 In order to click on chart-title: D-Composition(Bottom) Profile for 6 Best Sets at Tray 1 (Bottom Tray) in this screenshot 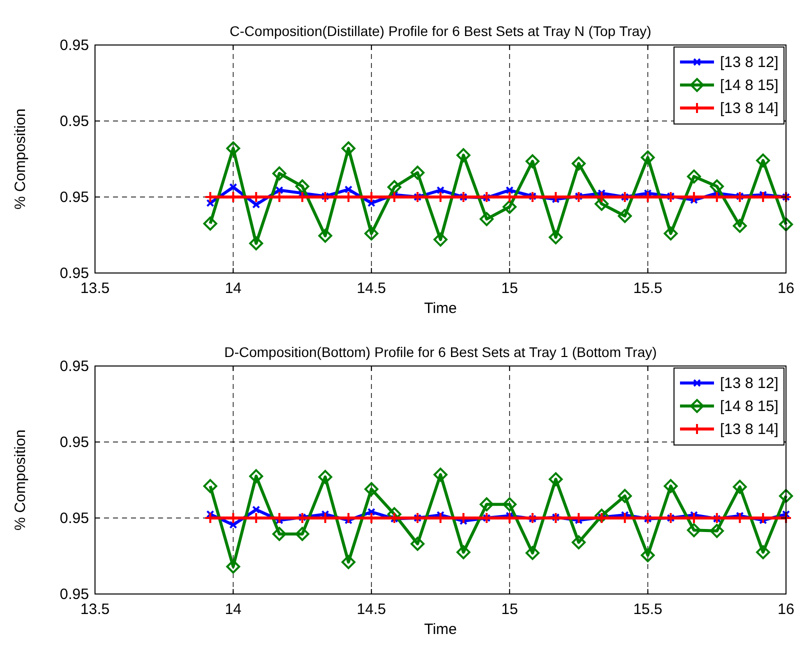, I will do `click(440, 352)`.